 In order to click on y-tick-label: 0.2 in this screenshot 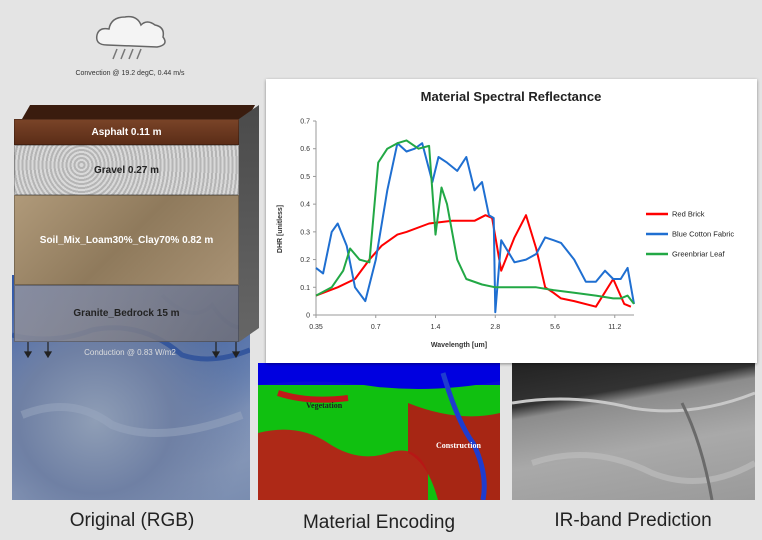, I will do `click(305, 260)`.